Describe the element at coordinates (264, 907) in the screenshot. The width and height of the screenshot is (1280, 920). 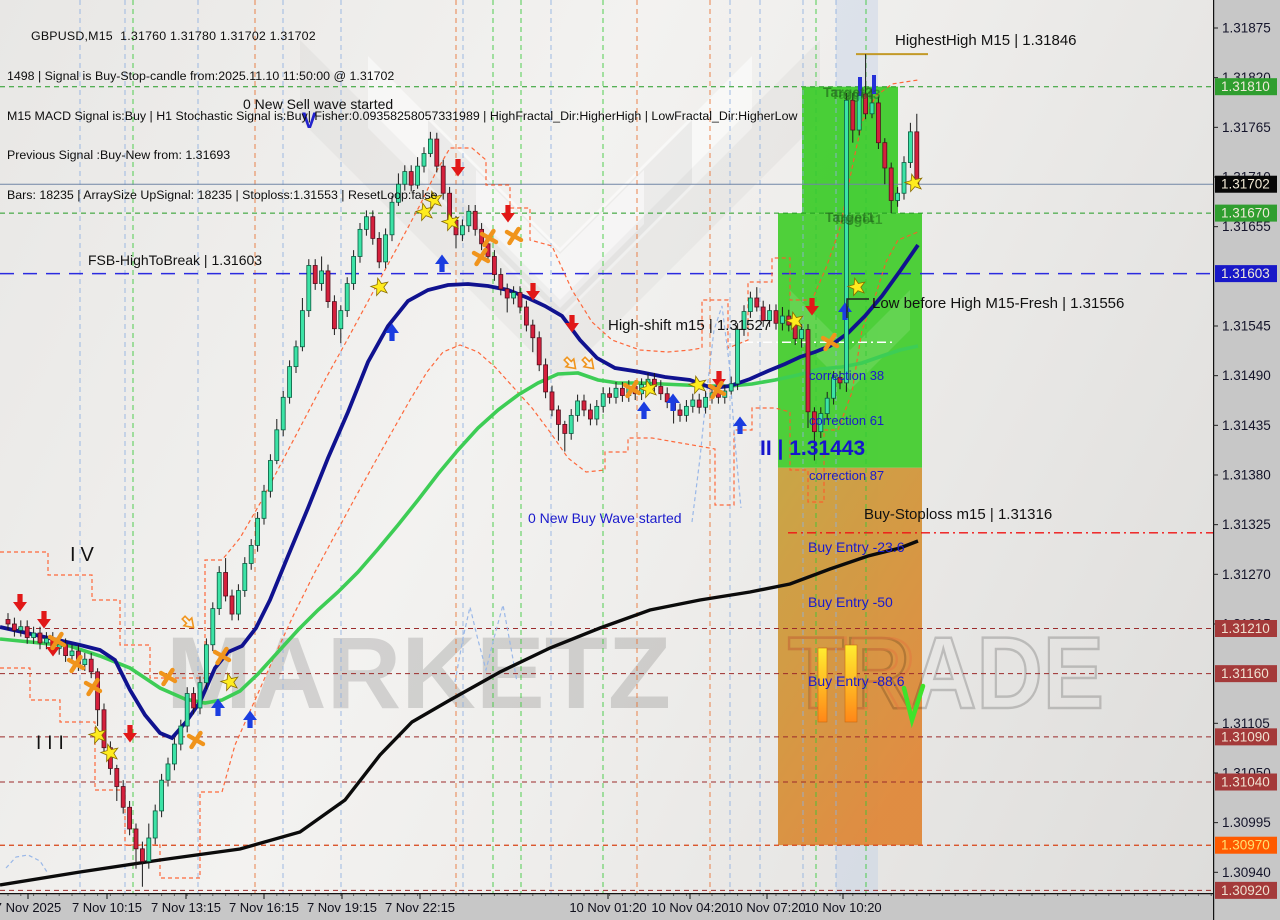
I see `time-tick-label: 7 Nov 16:15` at that location.